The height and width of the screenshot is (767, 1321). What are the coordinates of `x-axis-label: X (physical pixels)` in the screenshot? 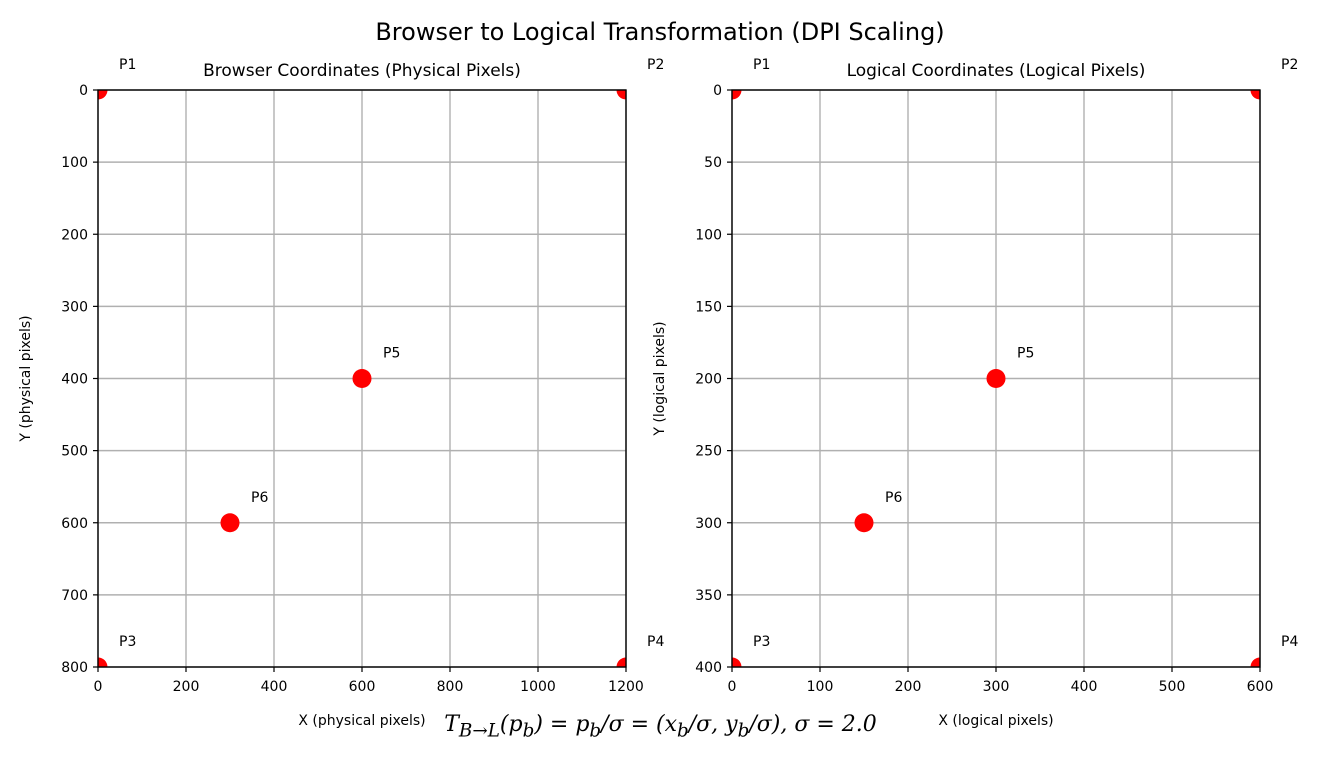 It's located at (361, 721).